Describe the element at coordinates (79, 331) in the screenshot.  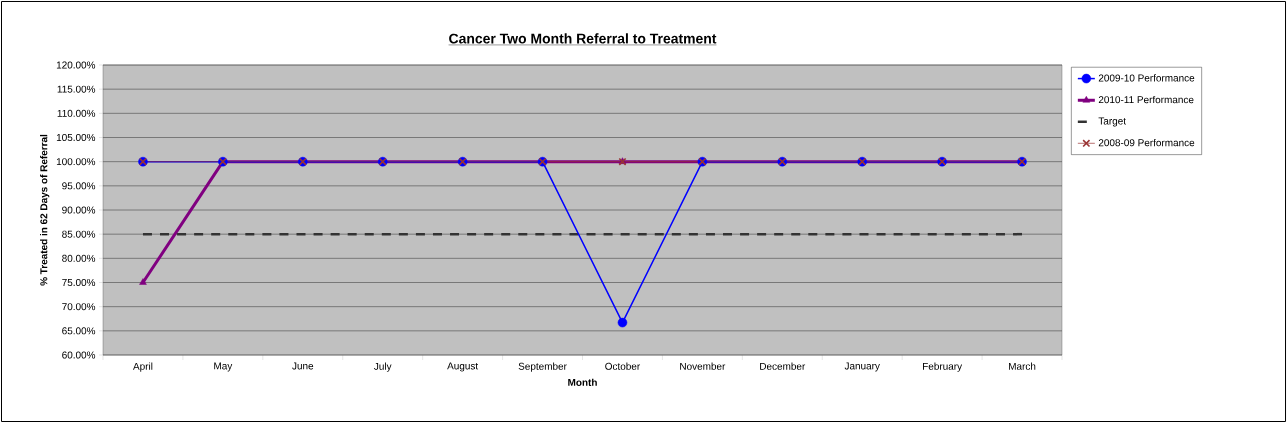
I see `y-tick-label: 65.00%` at that location.